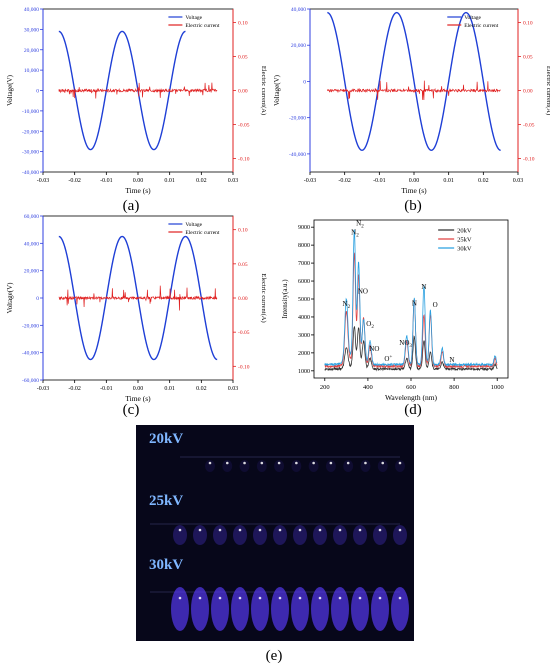  I want to click on y-tick-label: -30,000, so click(30, 153).